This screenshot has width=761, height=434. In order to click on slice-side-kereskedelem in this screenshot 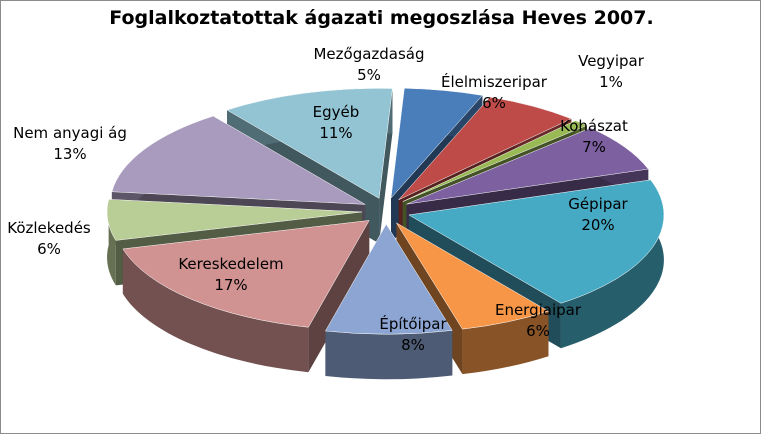, I will do `click(215, 310)`.